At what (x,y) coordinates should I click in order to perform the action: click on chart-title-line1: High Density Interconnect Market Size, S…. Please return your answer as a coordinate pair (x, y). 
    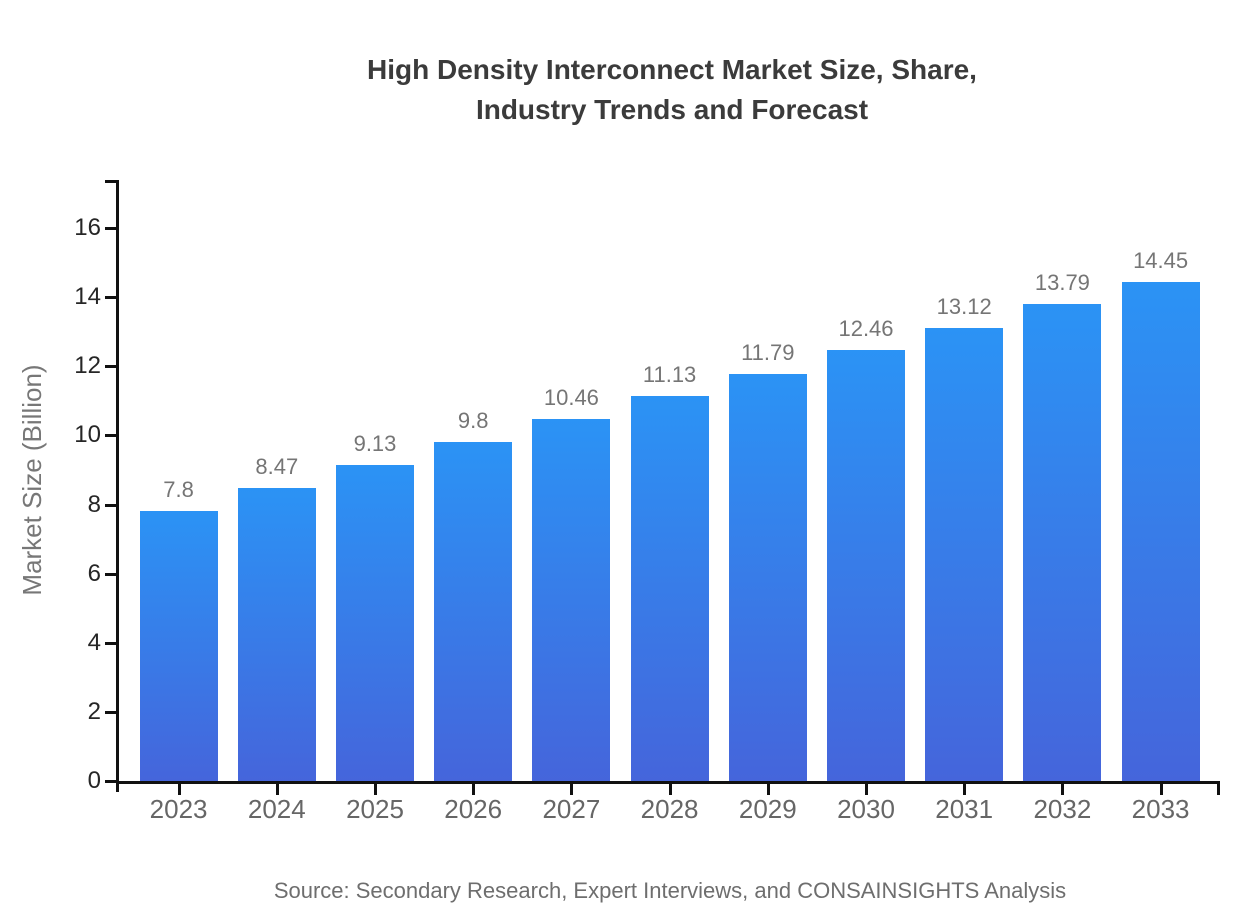
    Looking at the image, I should click on (672, 69).